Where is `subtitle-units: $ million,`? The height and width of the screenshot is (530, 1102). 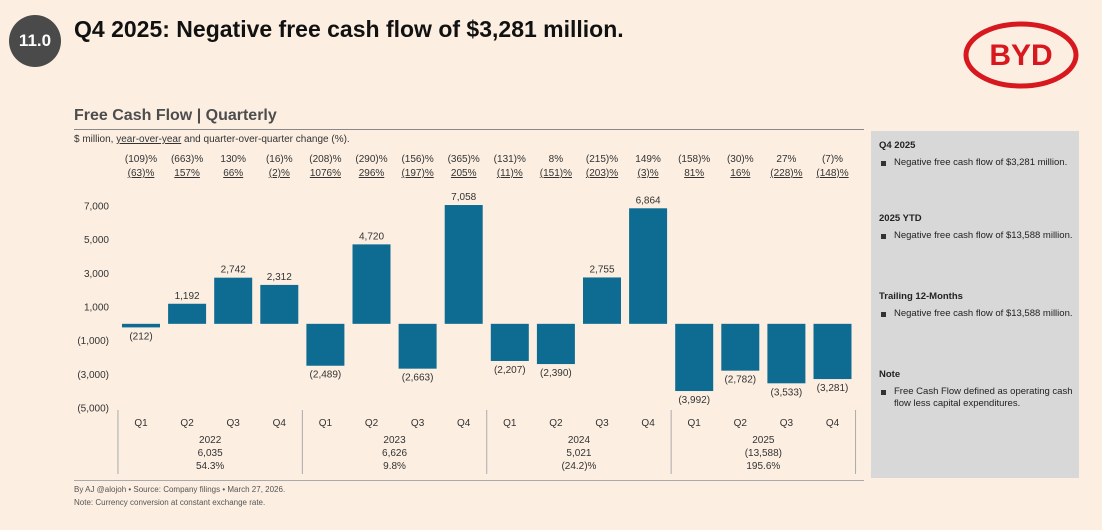
subtitle-units: $ million, is located at coordinates (95, 139).